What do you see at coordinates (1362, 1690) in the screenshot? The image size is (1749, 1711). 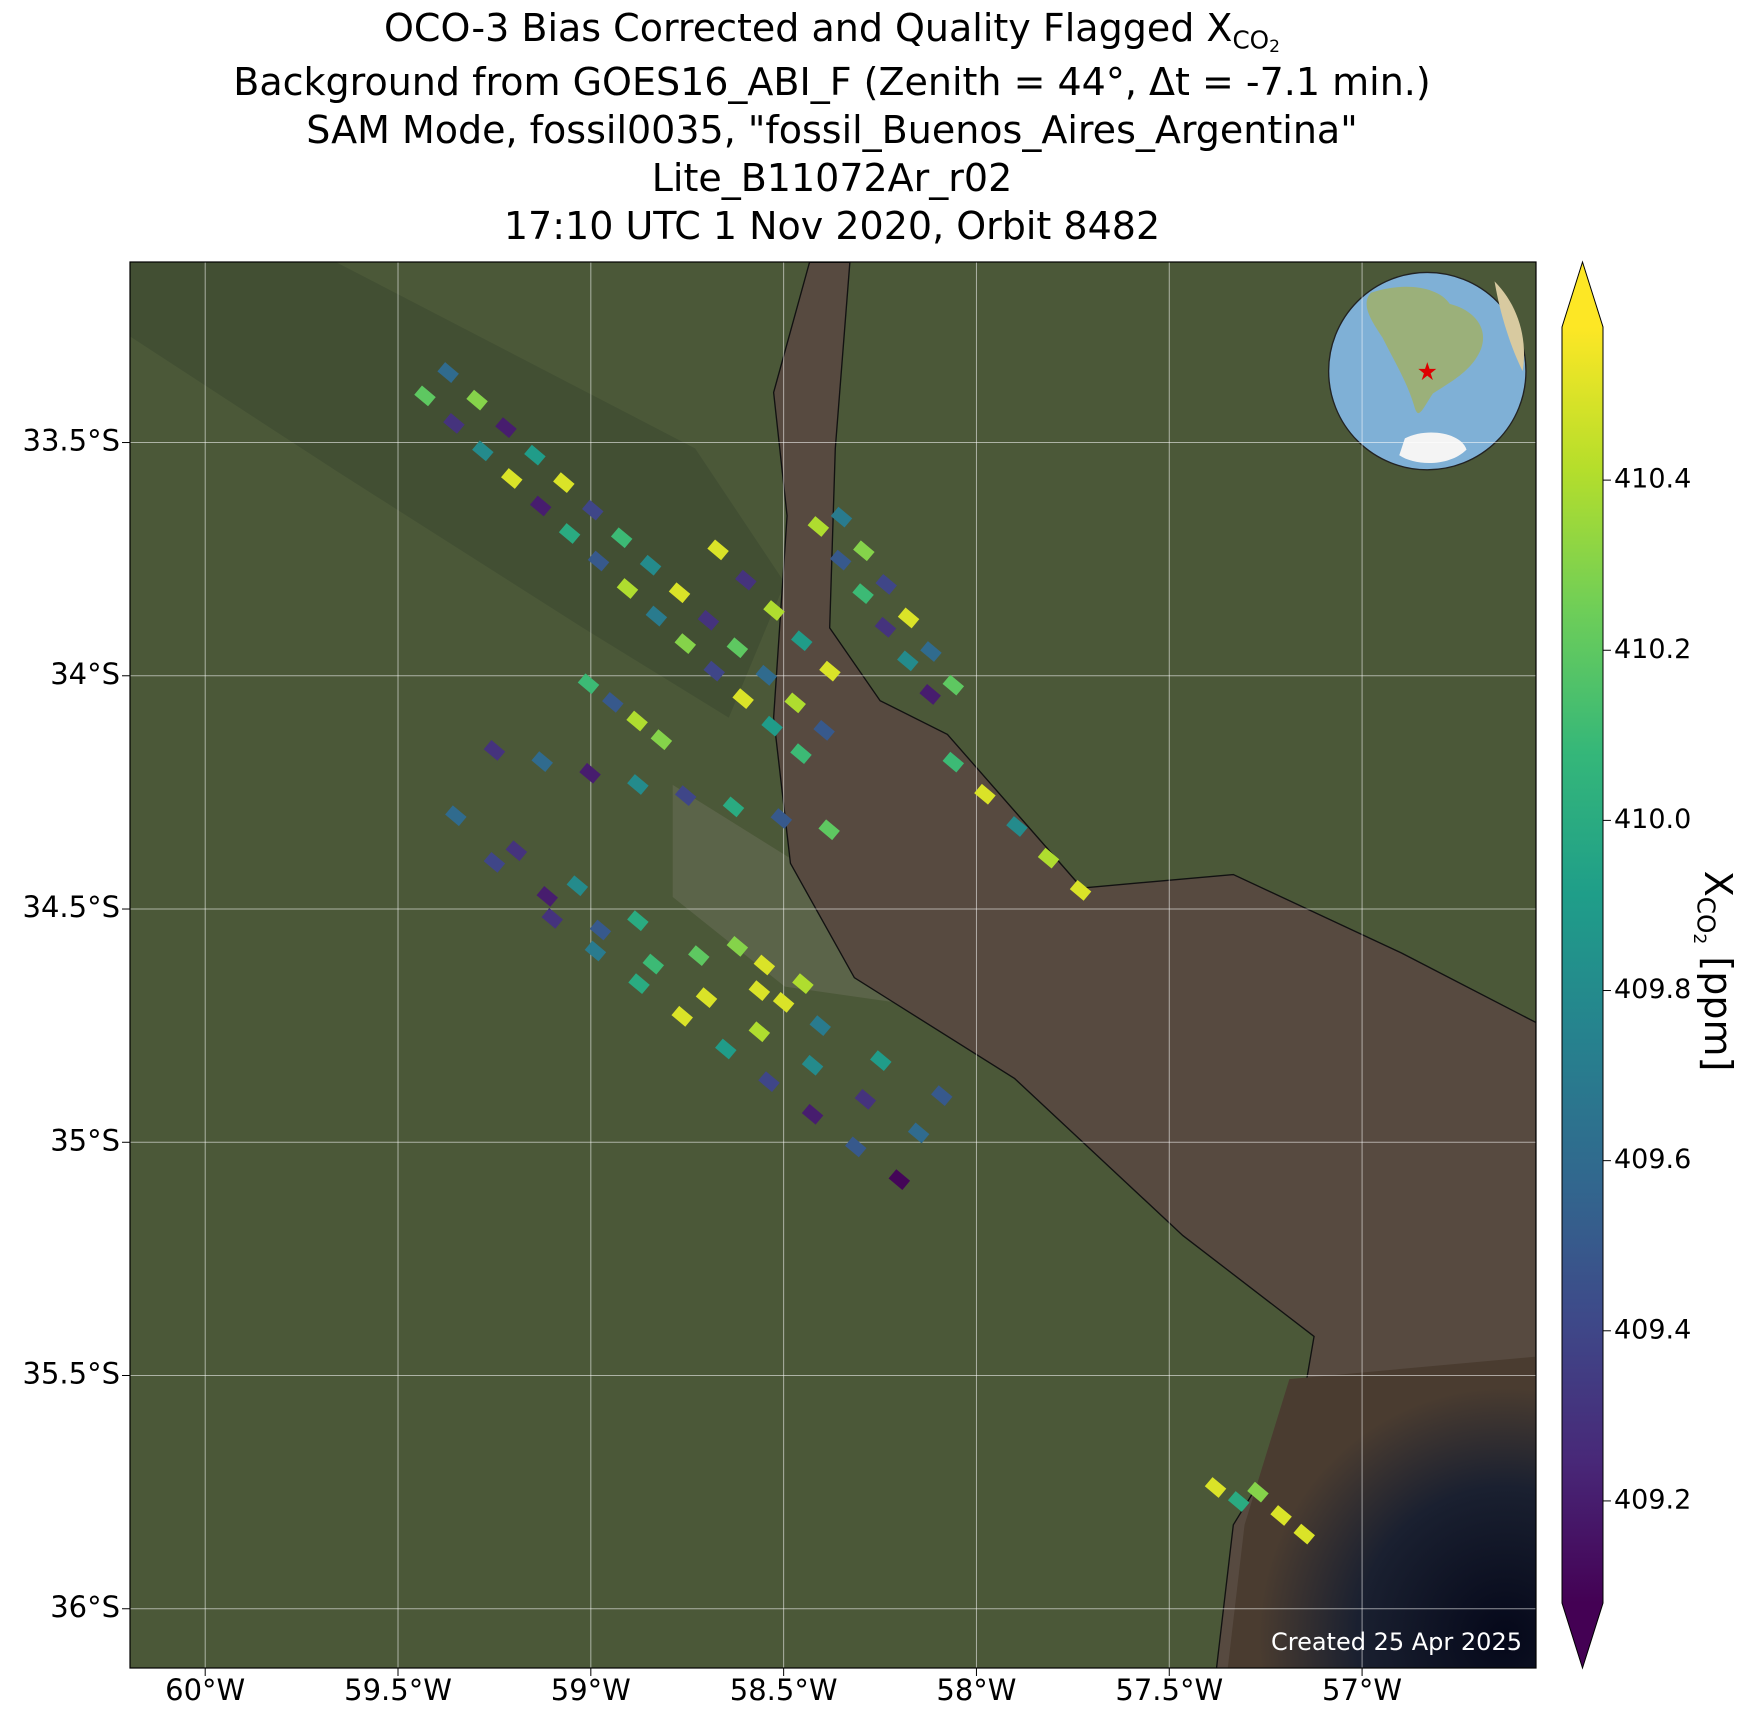 I see `x-tick-label: 57°W` at bounding box center [1362, 1690].